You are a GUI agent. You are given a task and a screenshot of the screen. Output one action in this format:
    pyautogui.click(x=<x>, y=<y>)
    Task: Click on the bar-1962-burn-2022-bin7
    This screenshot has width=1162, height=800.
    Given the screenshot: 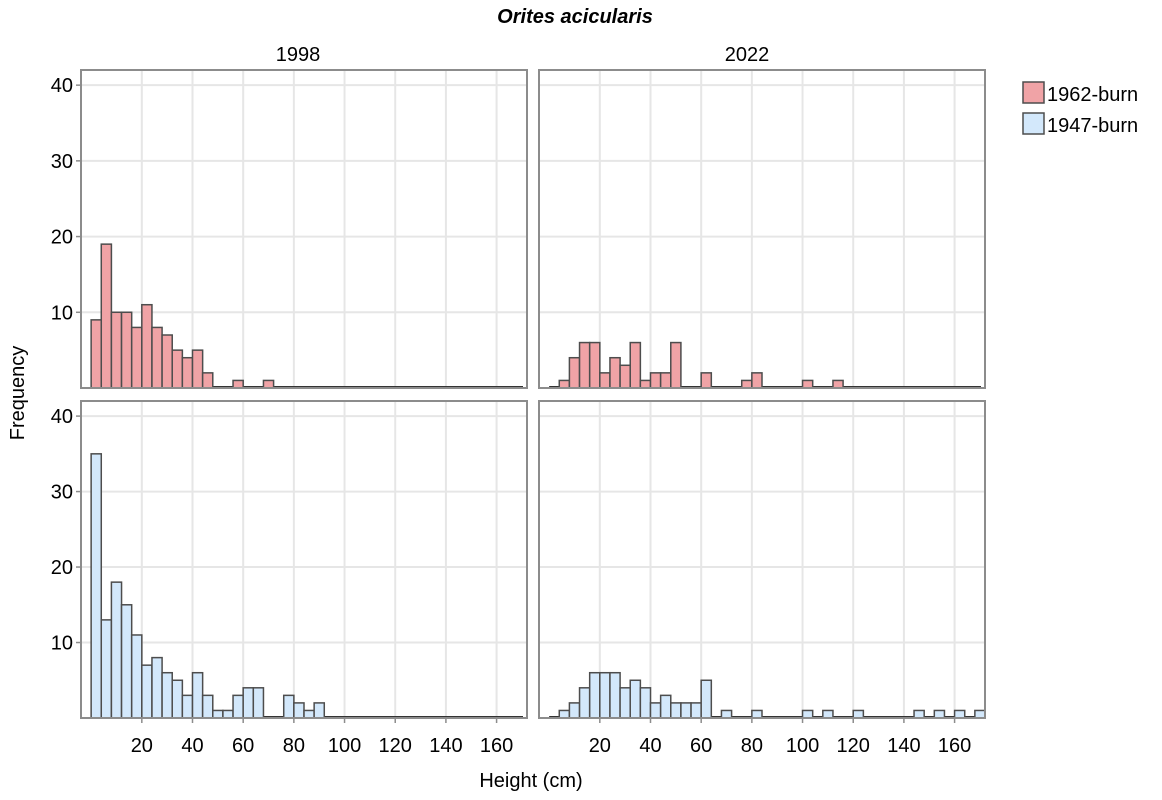 What is the action you would take?
    pyautogui.click(x=625, y=376)
    